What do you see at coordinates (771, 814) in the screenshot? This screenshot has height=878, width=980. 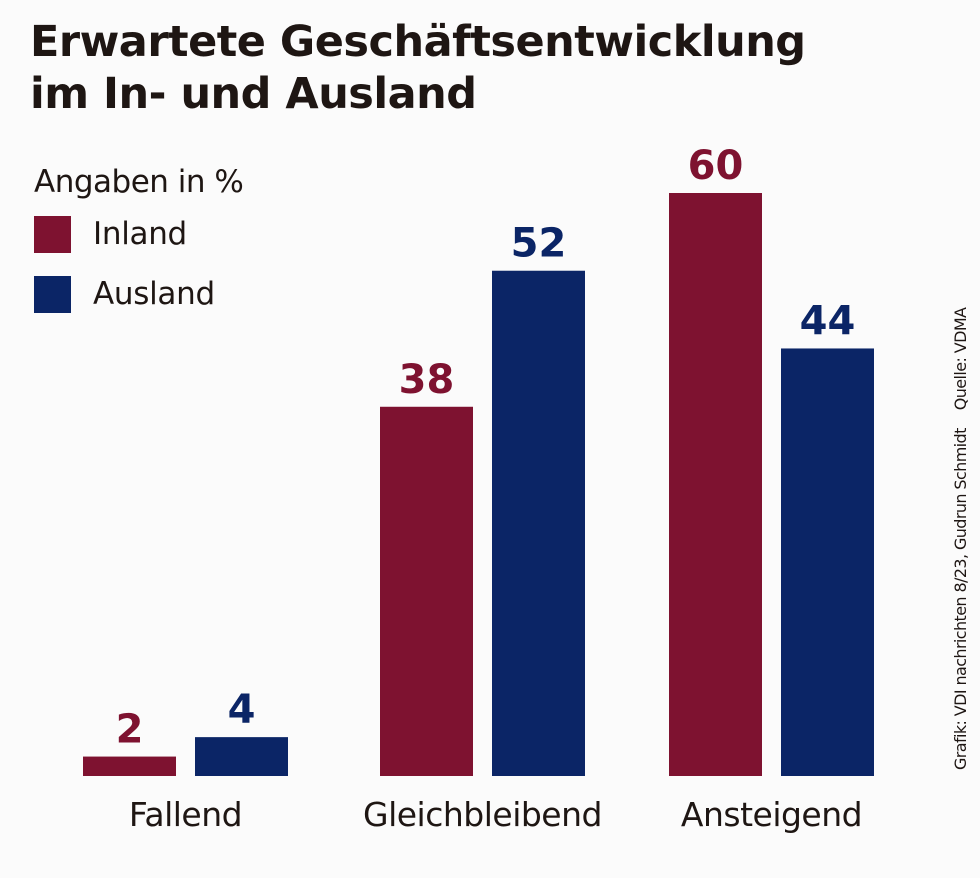 I see `category-label-ansteigend: Ansteigend` at bounding box center [771, 814].